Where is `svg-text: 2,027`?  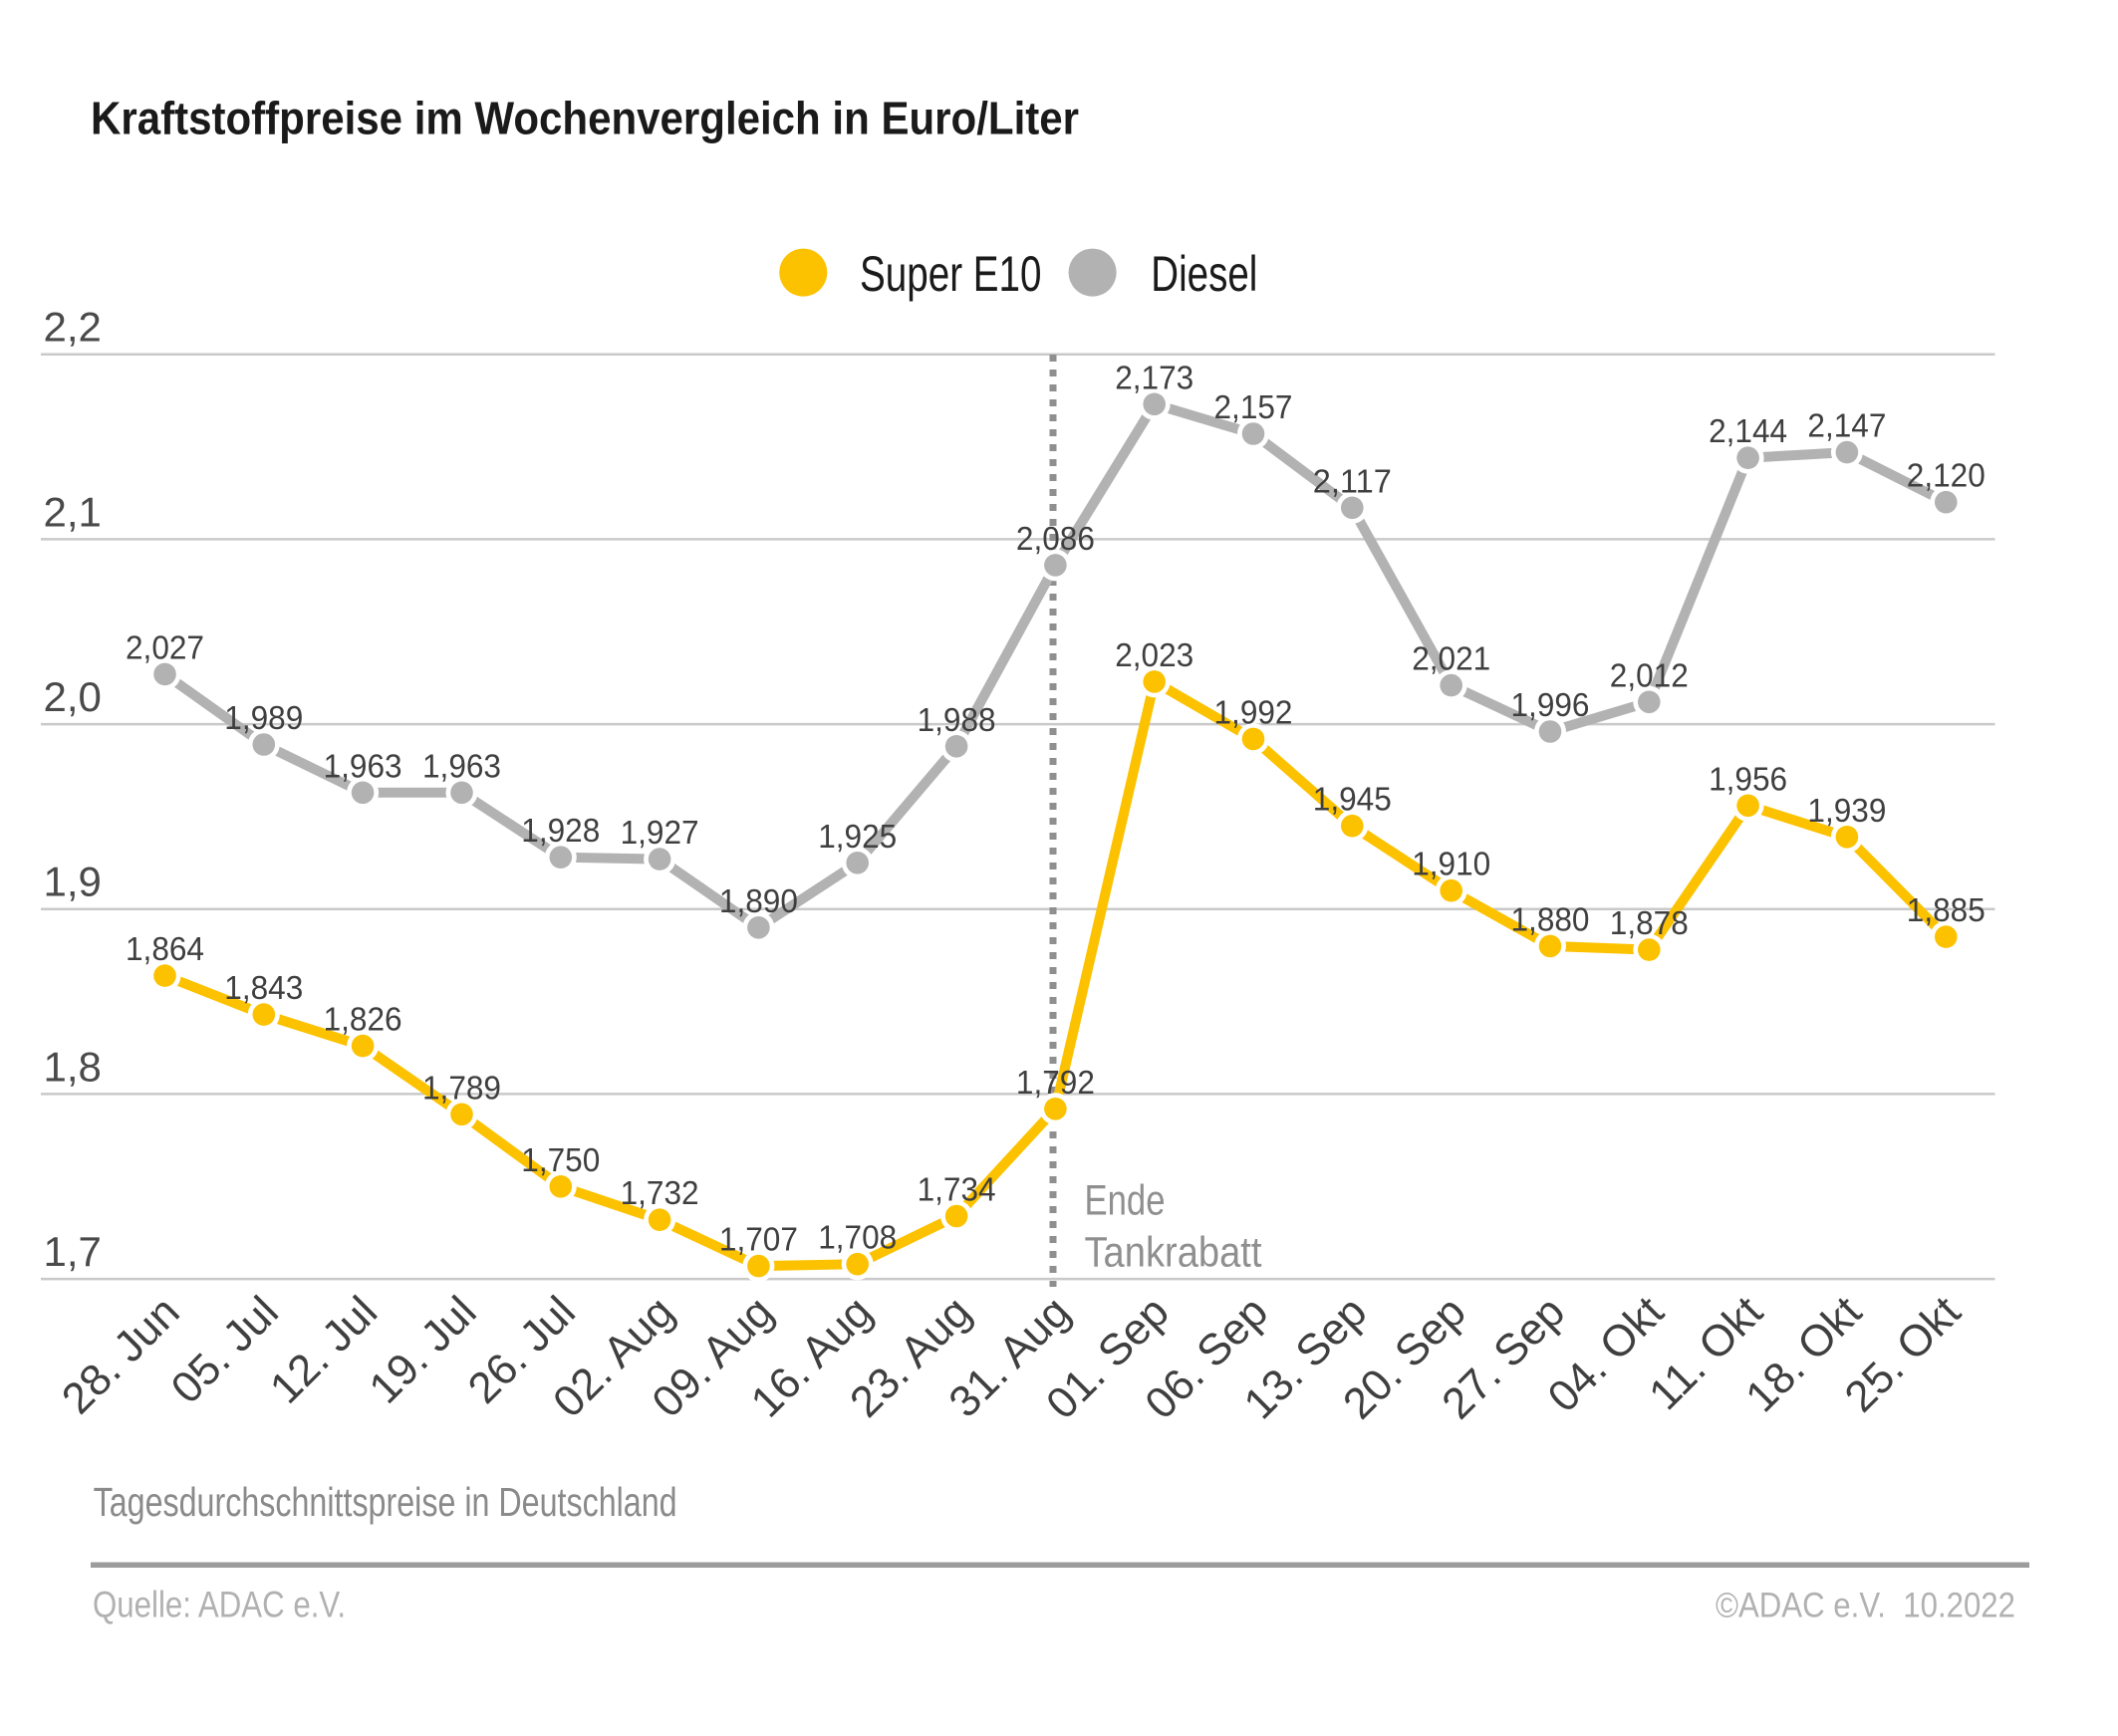
svg-text: 2,027 is located at coordinates (165, 647).